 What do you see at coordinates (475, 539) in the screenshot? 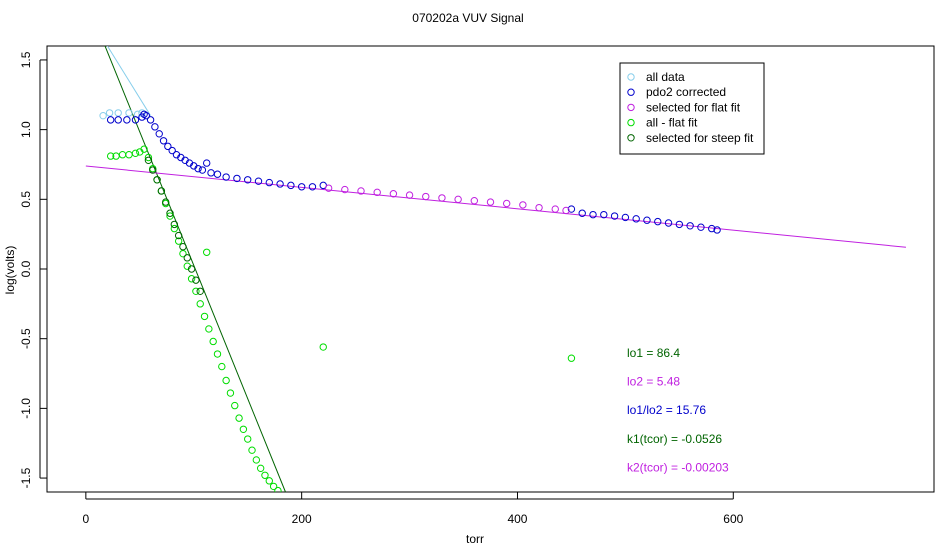
I see `x-axis-label: torr` at bounding box center [475, 539].